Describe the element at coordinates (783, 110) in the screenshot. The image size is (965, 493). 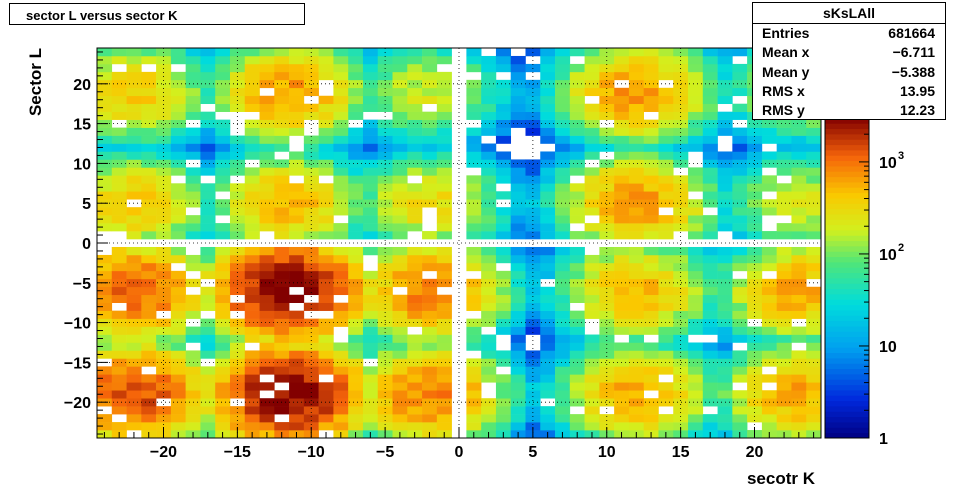
I see `stats-label: RMS y` at that location.